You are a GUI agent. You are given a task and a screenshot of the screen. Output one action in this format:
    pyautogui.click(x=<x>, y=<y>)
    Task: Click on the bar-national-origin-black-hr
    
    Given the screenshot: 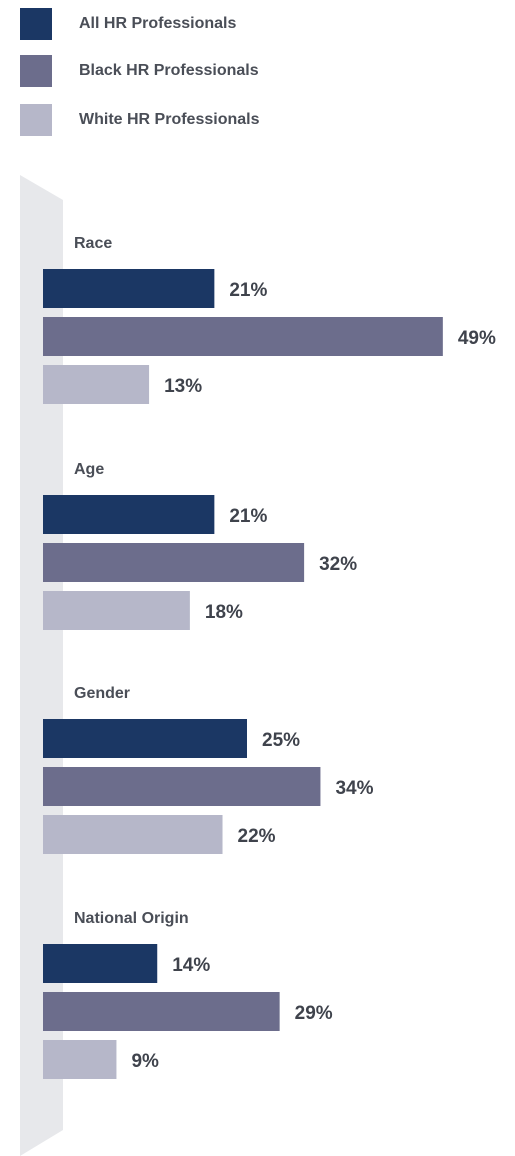 What is the action you would take?
    pyautogui.click(x=161, y=1011)
    